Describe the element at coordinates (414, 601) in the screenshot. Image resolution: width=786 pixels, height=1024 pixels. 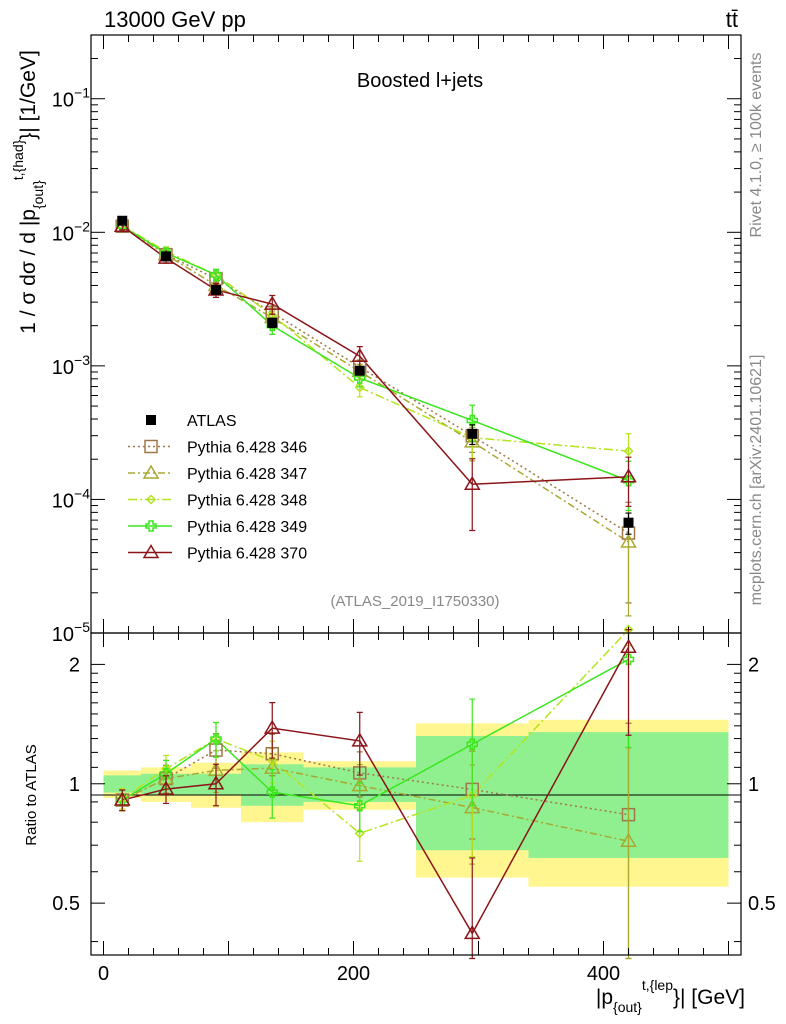
I see `analysis-id-label: (ATLAS_2019_I1750330)` at that location.